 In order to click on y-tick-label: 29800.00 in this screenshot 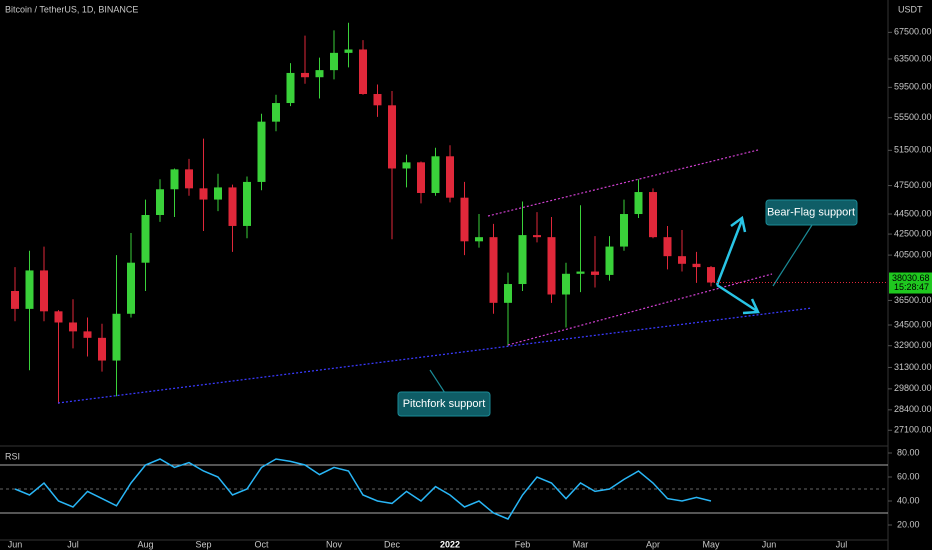, I will do `click(913, 388)`.